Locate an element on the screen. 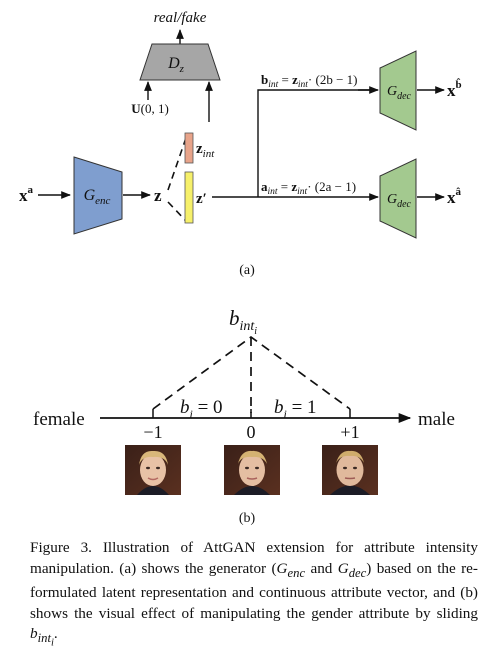 The width and height of the screenshot is (500, 655). tick-label-plus-one: +1 is located at coordinates (349, 432).